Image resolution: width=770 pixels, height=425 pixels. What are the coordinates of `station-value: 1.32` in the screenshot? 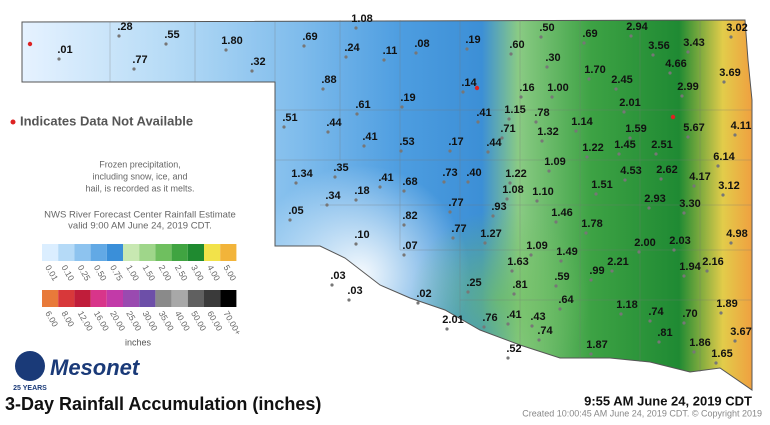 It's located at (547, 132).